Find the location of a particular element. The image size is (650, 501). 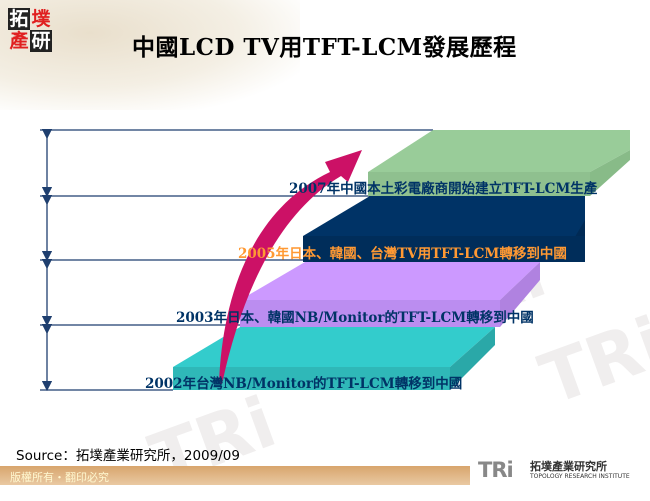

step-2003-slab is located at coordinates (390, 294).